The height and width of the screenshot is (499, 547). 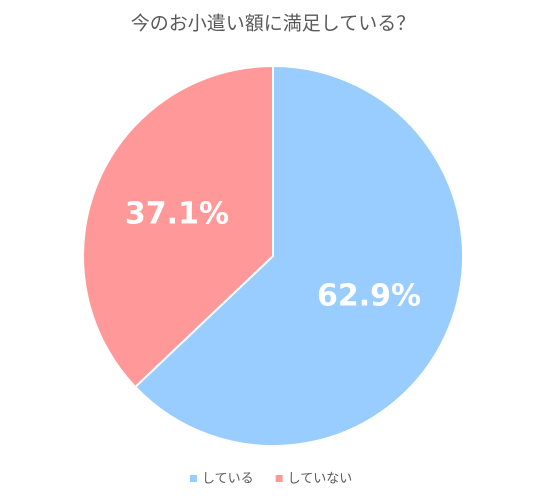 I want to click on legend-label: していない, so click(x=320, y=479).